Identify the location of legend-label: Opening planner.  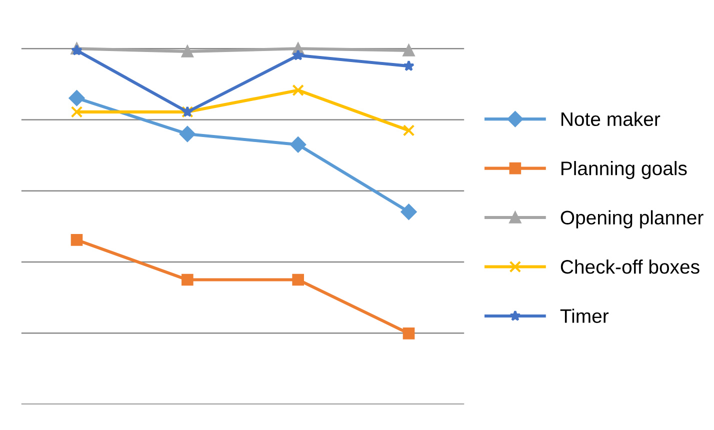
(632, 219).